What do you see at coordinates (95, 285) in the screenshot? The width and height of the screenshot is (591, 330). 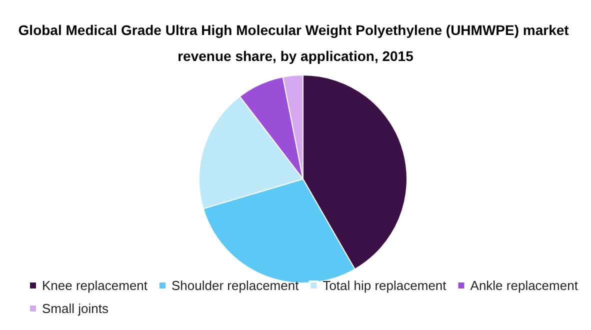 I see `legend-label: Knee replacement` at bounding box center [95, 285].